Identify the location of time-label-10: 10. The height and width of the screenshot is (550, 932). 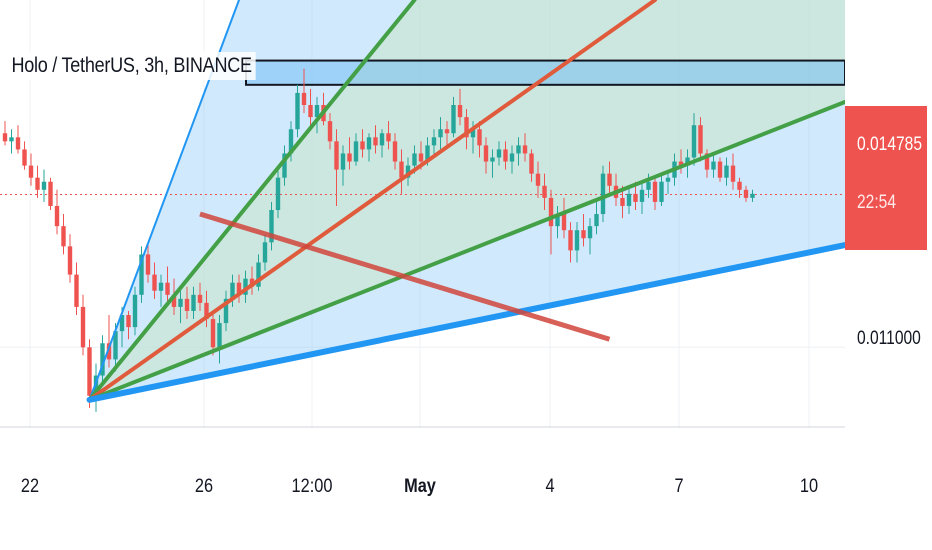
(809, 486).